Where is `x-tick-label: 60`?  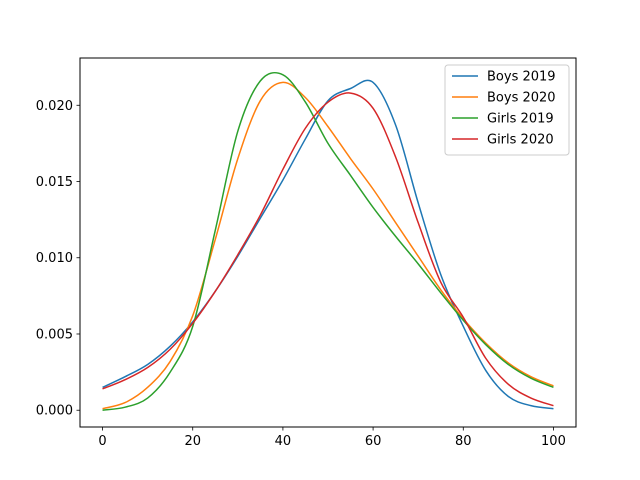
x-tick-label: 60 is located at coordinates (373, 441).